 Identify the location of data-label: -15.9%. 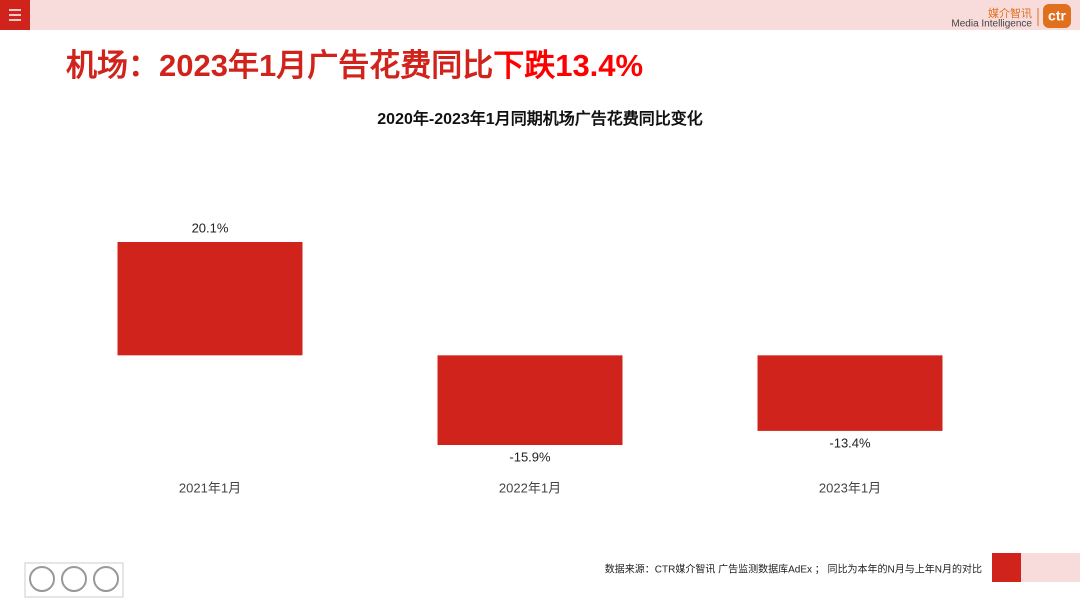
(530, 456).